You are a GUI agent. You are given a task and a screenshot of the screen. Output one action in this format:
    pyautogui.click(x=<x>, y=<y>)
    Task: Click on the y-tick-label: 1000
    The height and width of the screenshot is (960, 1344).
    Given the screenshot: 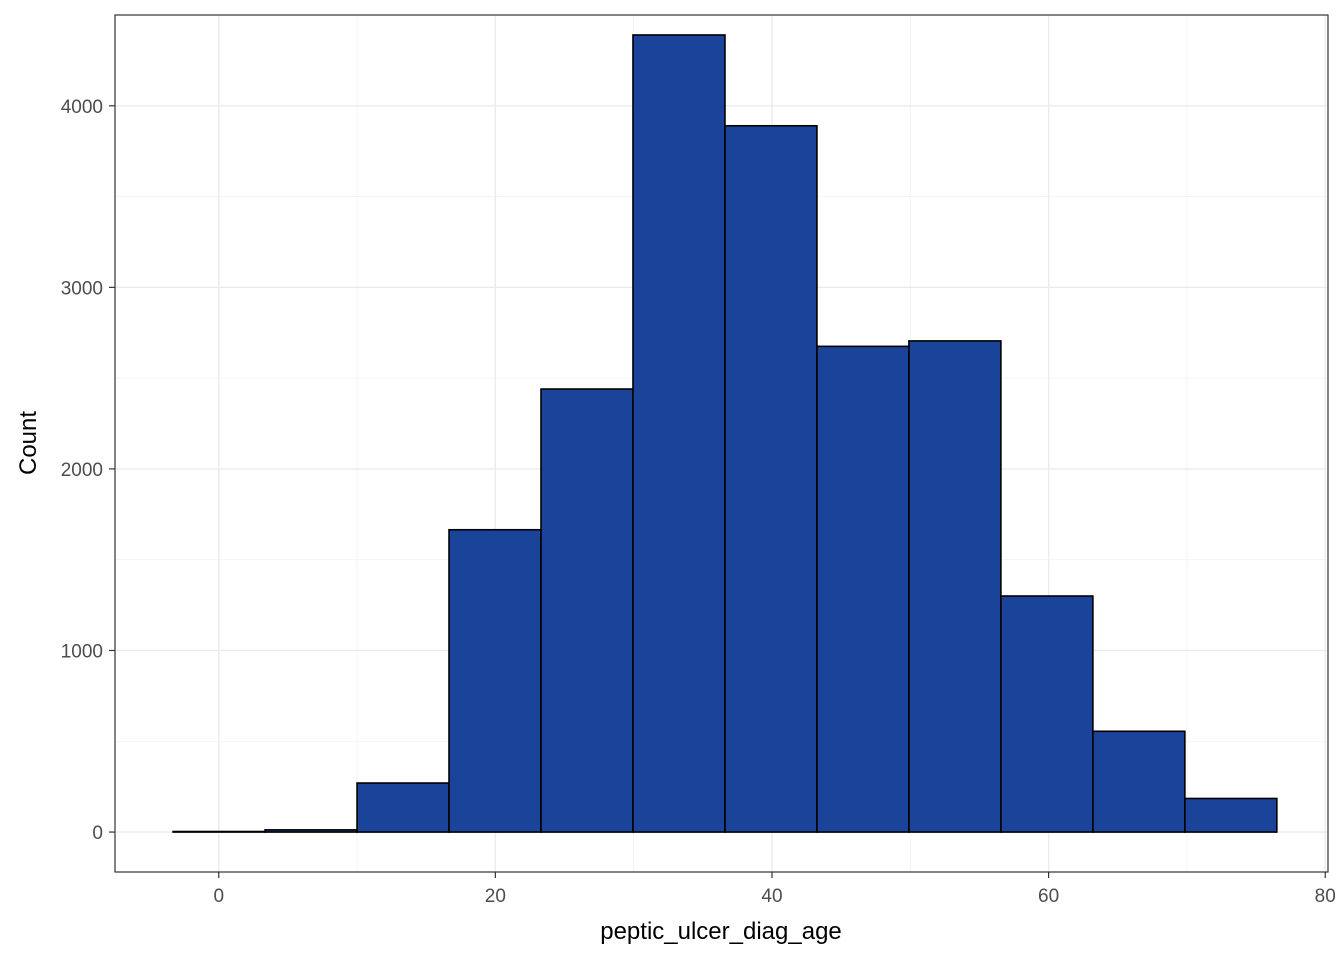 What is the action you would take?
    pyautogui.click(x=82, y=651)
    